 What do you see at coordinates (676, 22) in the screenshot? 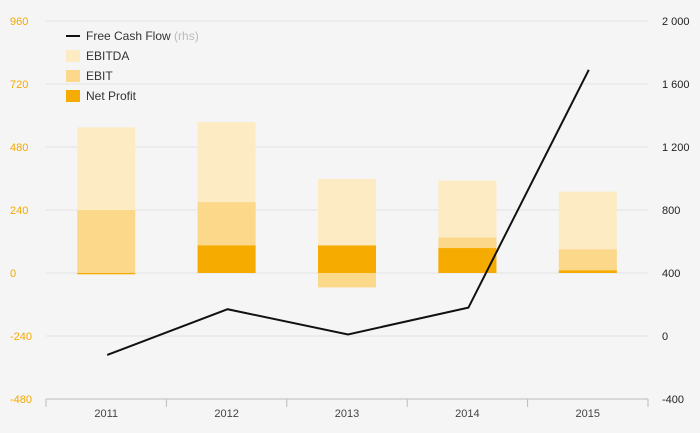
I see `y-right-tick-label: 2 000` at bounding box center [676, 22].